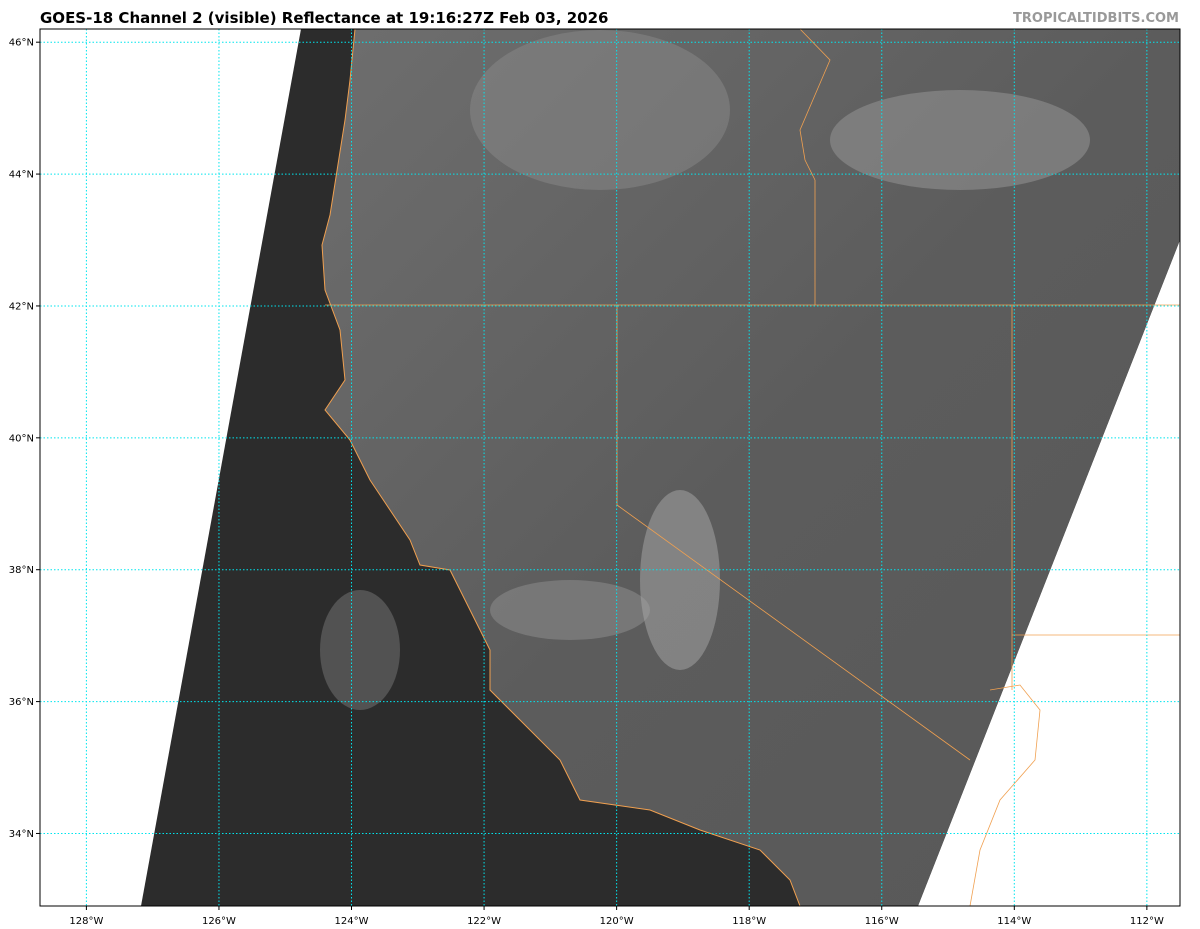 The width and height of the screenshot is (1200, 929). What do you see at coordinates (21, 306) in the screenshot?
I see `lat-tick-label: 42°N` at bounding box center [21, 306].